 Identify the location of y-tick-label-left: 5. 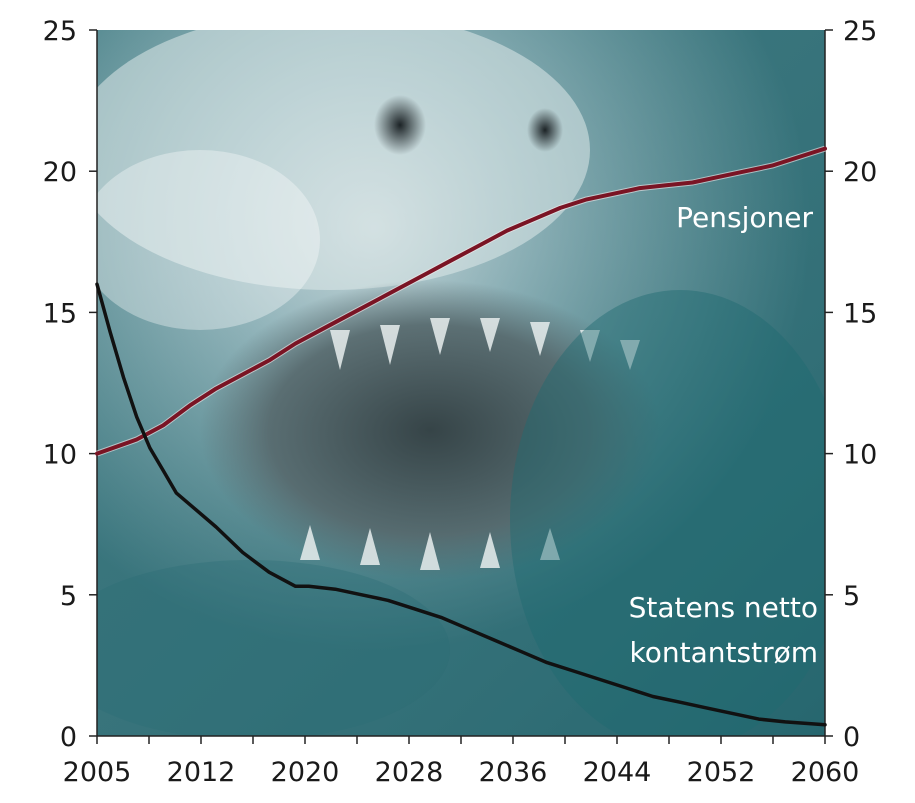
(68, 596).